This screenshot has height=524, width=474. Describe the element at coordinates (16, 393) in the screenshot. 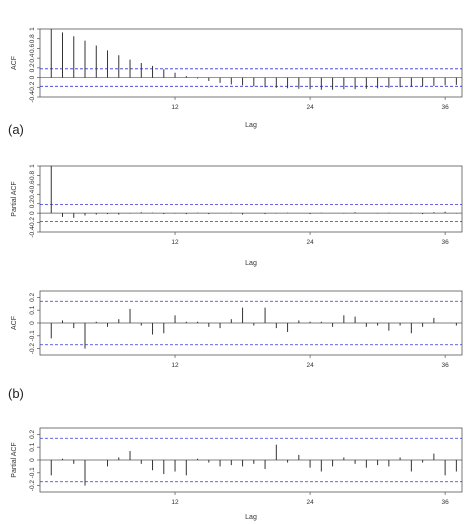

I see `panel-label-b: (b)` at that location.